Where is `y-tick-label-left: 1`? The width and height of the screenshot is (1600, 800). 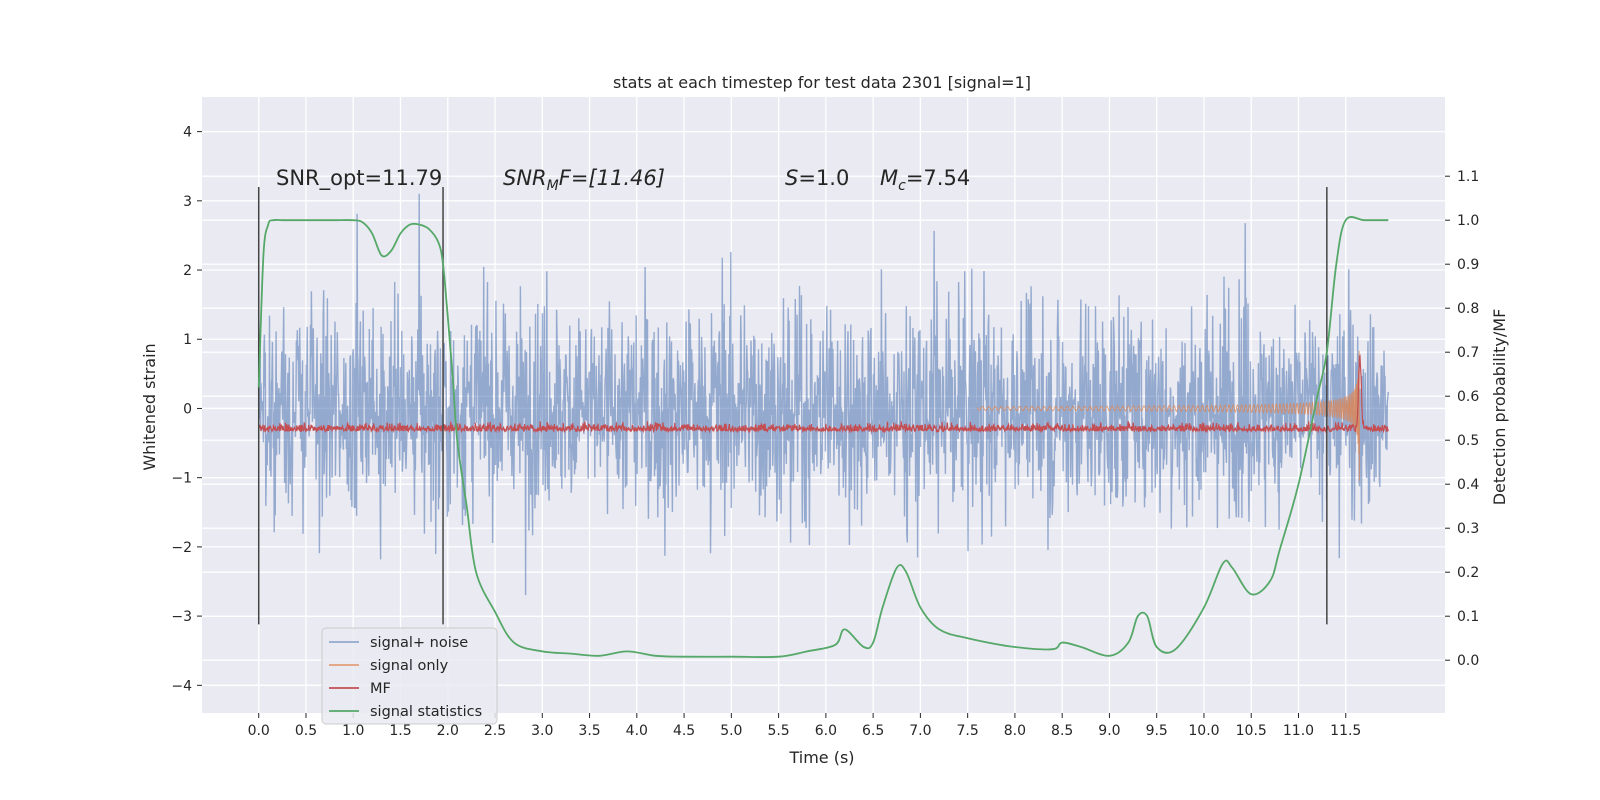 y-tick-label-left: 1 is located at coordinates (187, 340).